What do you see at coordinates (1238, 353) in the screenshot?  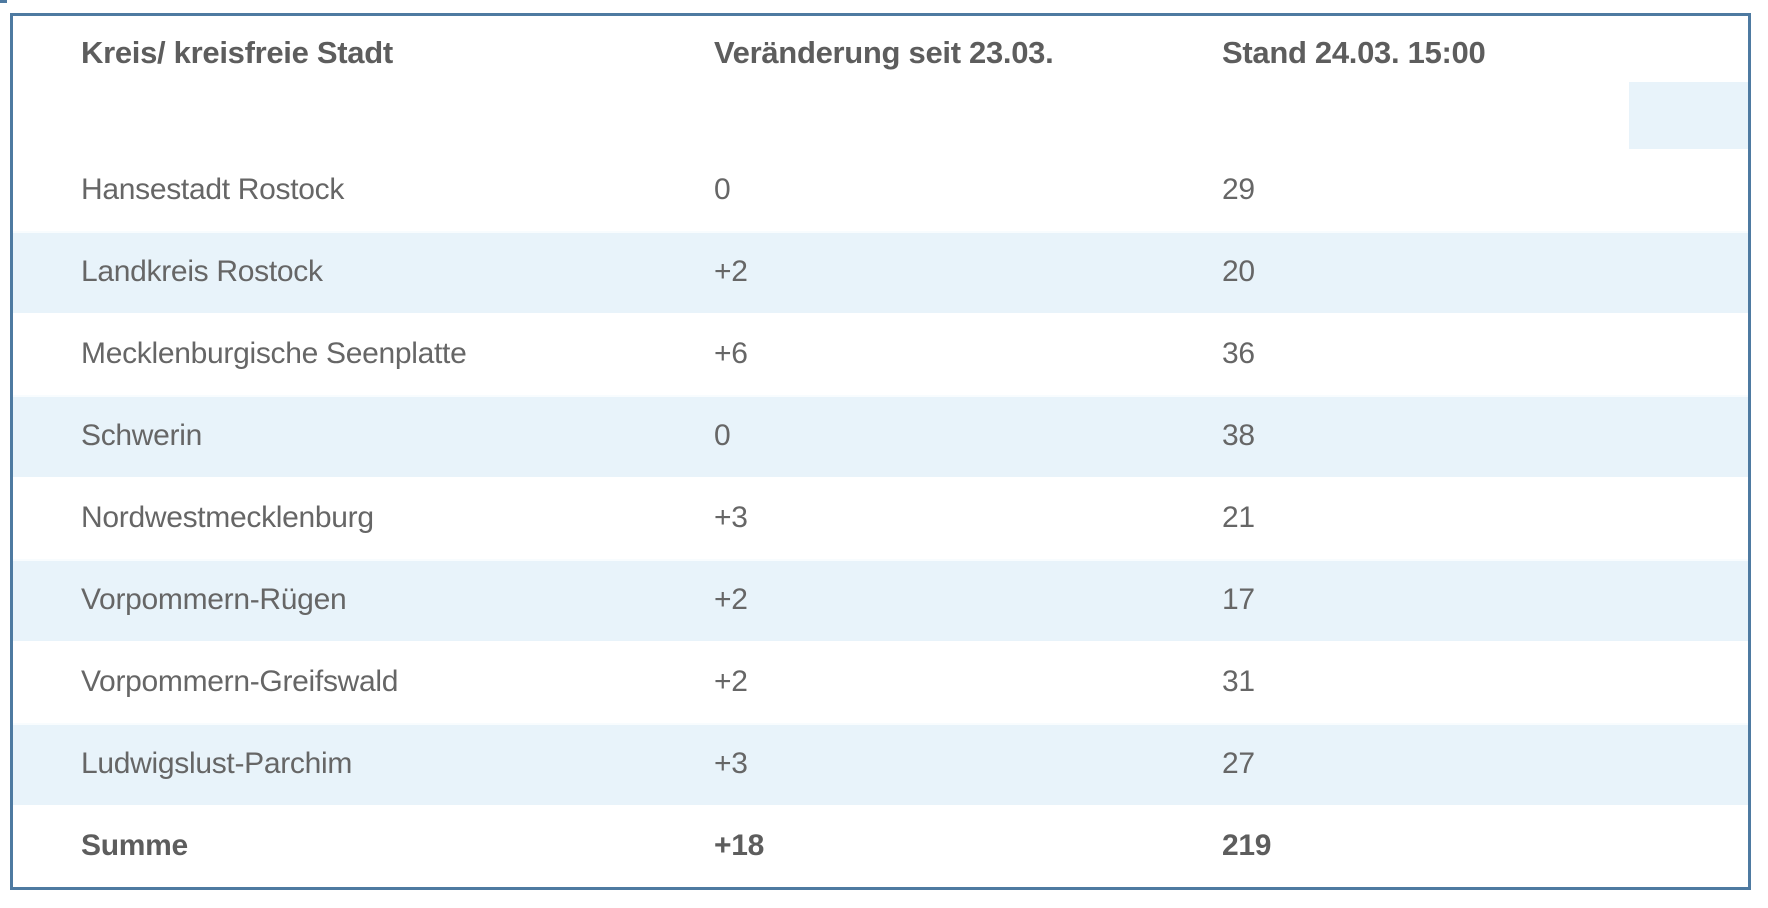 I see `row-stand-value: 36` at bounding box center [1238, 353].